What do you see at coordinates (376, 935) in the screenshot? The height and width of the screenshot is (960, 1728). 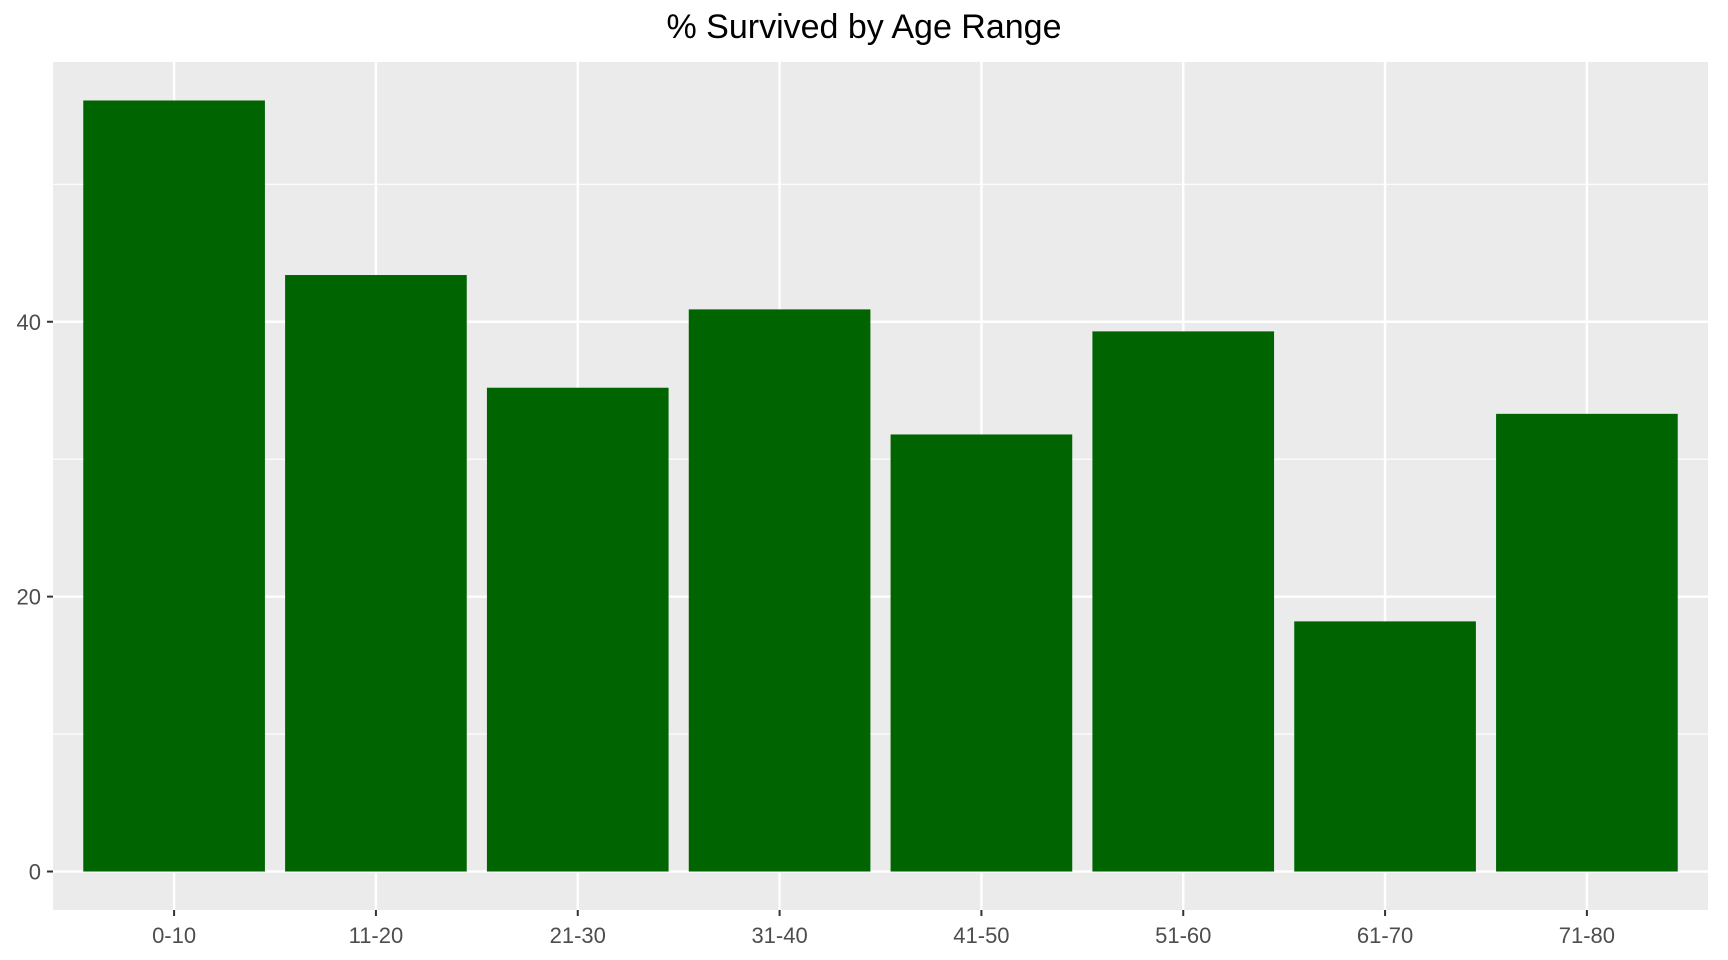 I see `x-tick-label: 11-20` at bounding box center [376, 935].